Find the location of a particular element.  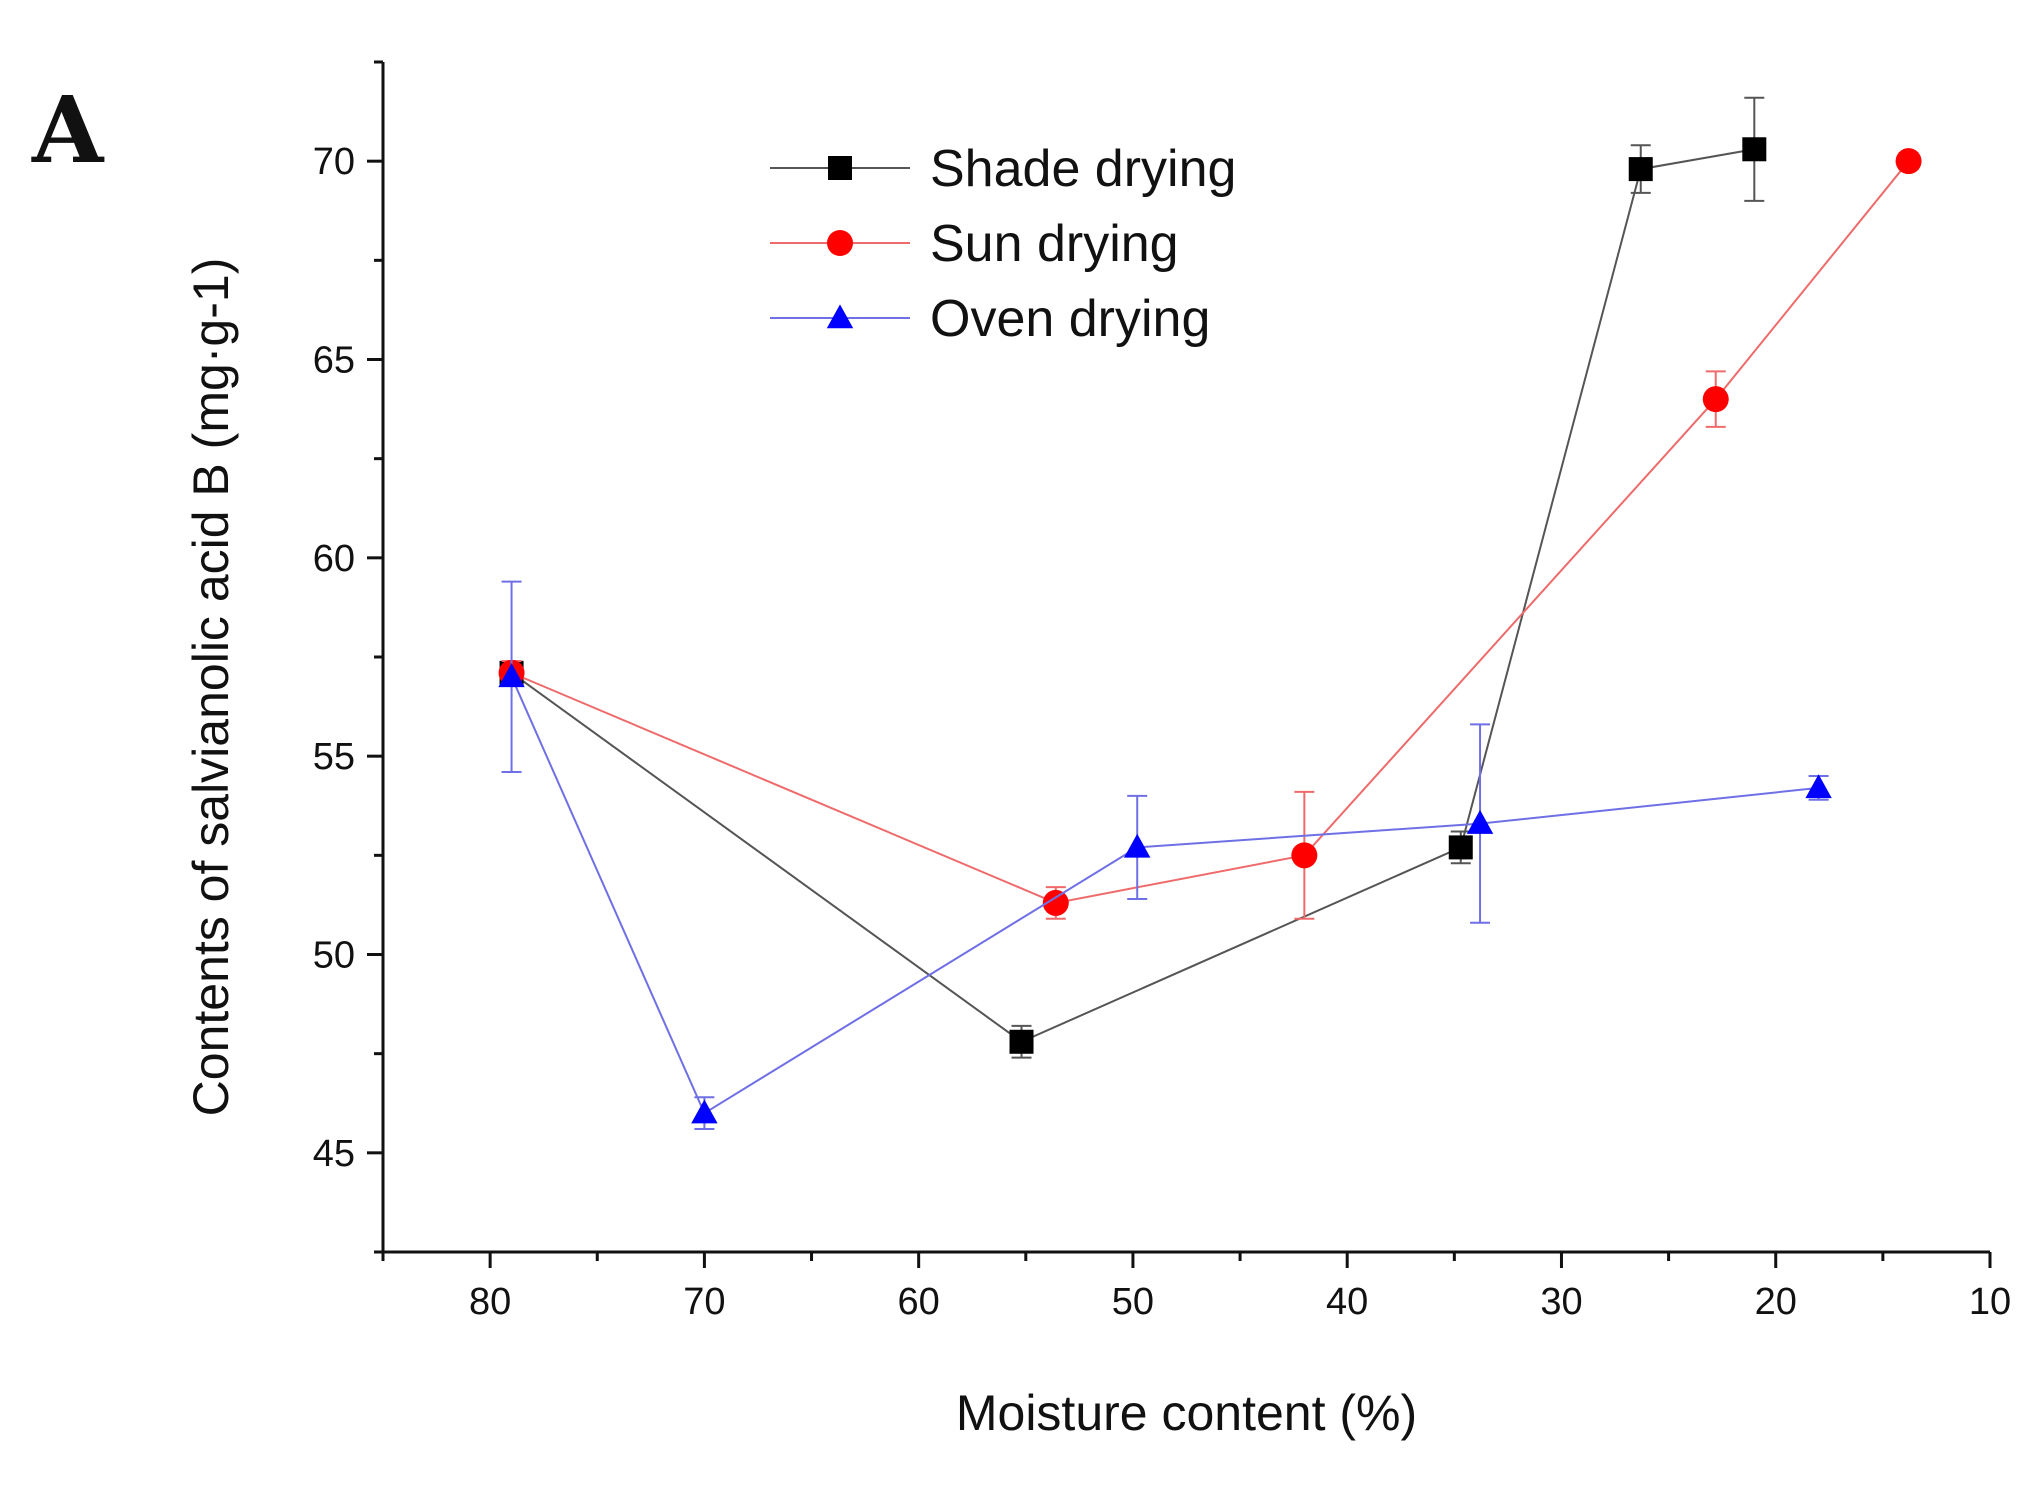

y-tick-label: 45 is located at coordinates (334, 1154).